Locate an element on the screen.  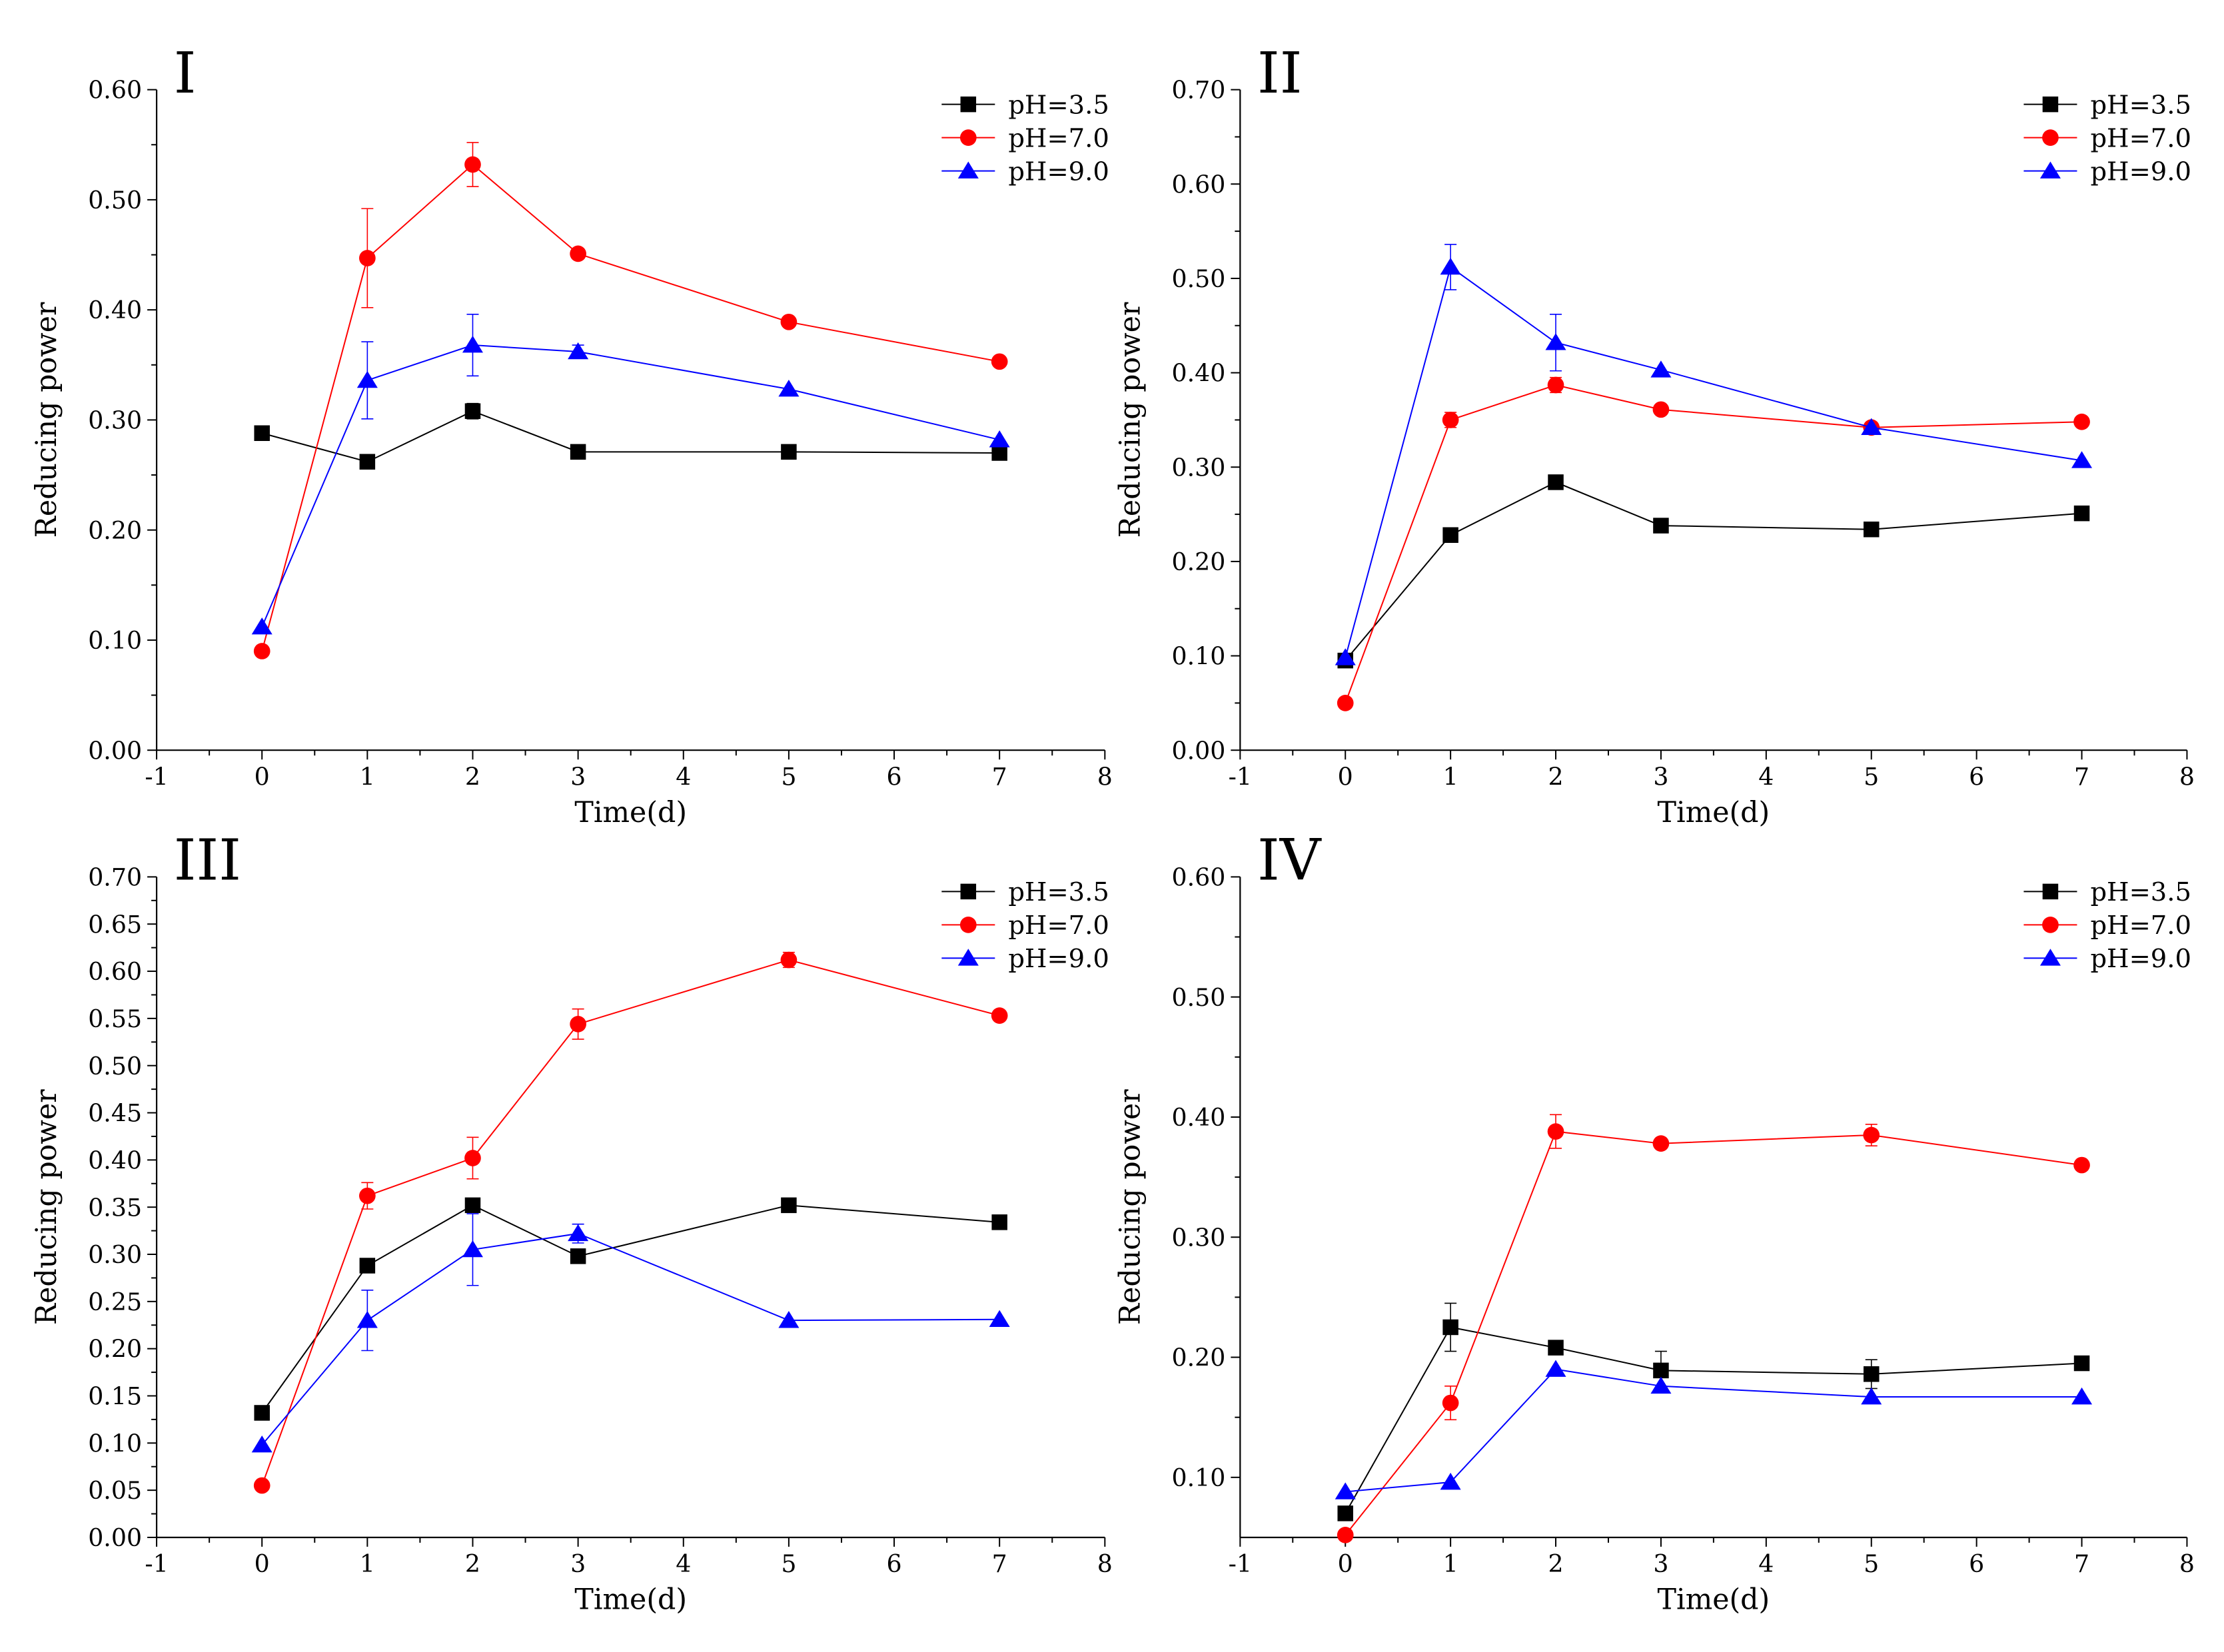
y-tick-label: 0.25 is located at coordinates (115, 1302).